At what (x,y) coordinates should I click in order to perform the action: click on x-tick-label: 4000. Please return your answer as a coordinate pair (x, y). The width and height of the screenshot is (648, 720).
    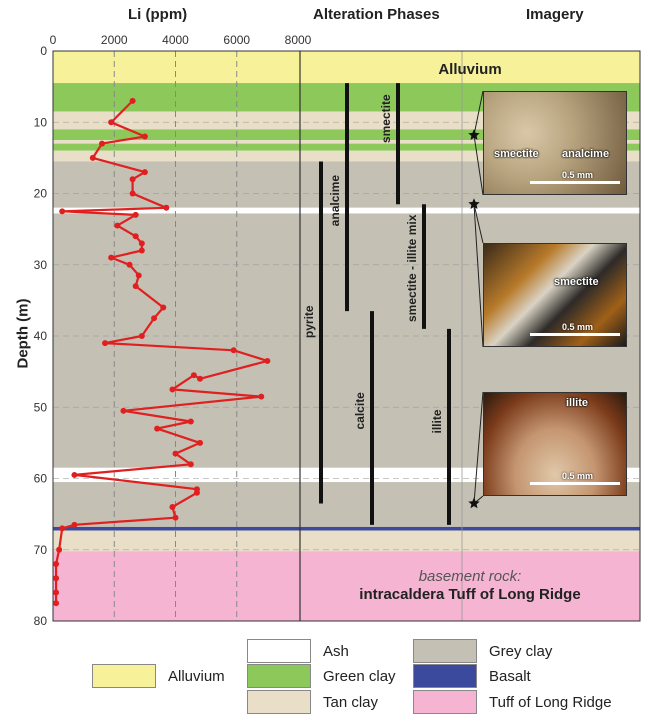
    Looking at the image, I should click on (175, 40).